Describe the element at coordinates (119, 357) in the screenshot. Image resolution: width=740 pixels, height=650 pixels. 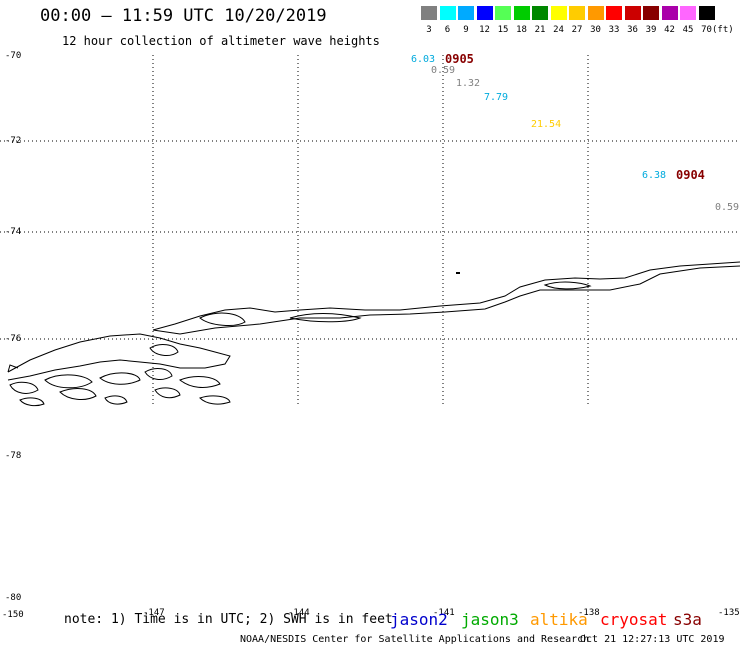
I see `coast-west` at that location.